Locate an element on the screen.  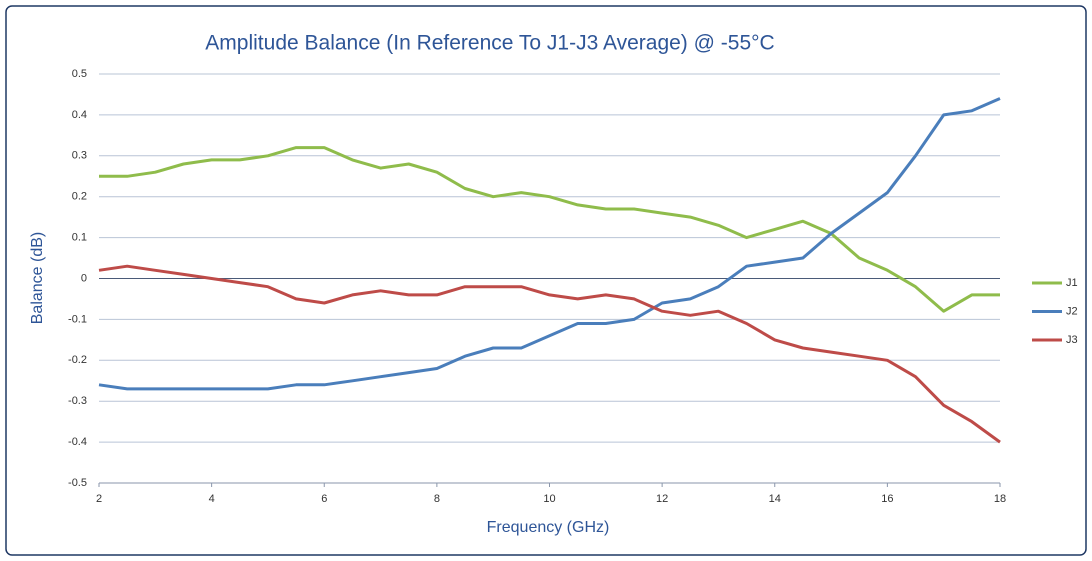
y-tick-label: -0.3 is located at coordinates (77, 401).